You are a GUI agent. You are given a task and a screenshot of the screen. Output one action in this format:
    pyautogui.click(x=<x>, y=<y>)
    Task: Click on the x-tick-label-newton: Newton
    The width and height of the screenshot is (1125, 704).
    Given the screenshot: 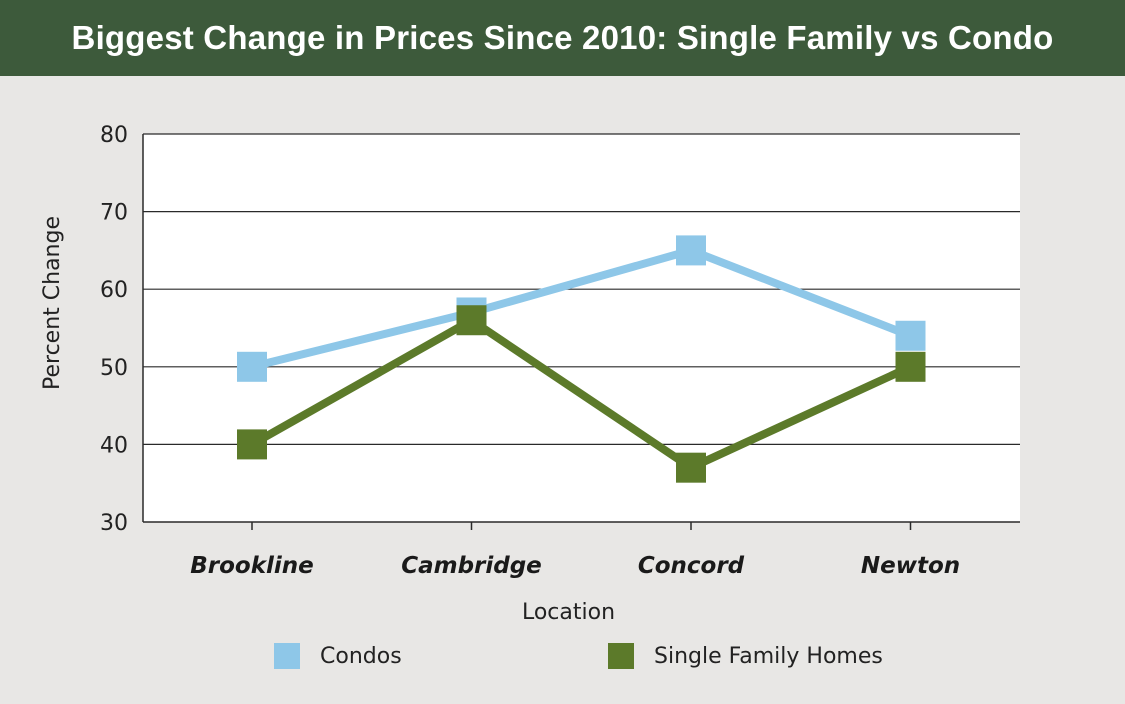 What is the action you would take?
    pyautogui.click(x=910, y=566)
    